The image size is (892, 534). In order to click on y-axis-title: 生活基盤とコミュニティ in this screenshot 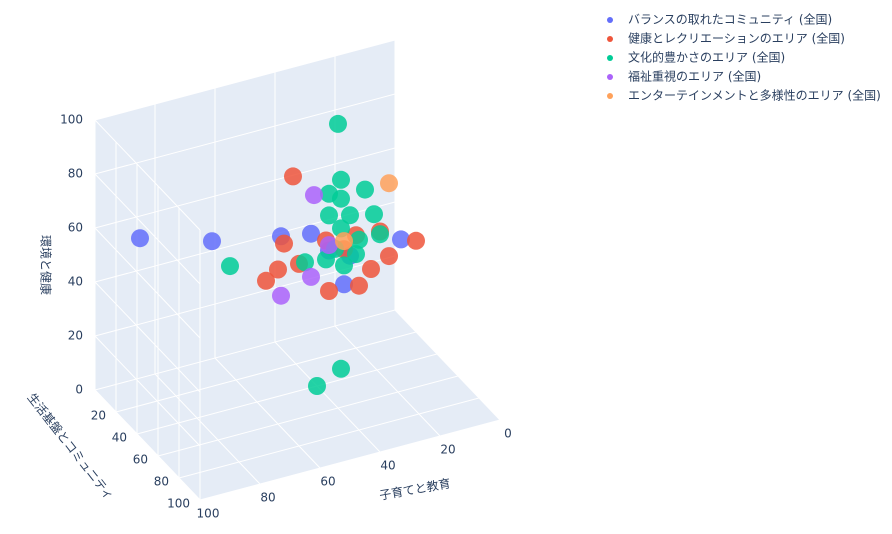, I will do `click(70, 447)`.